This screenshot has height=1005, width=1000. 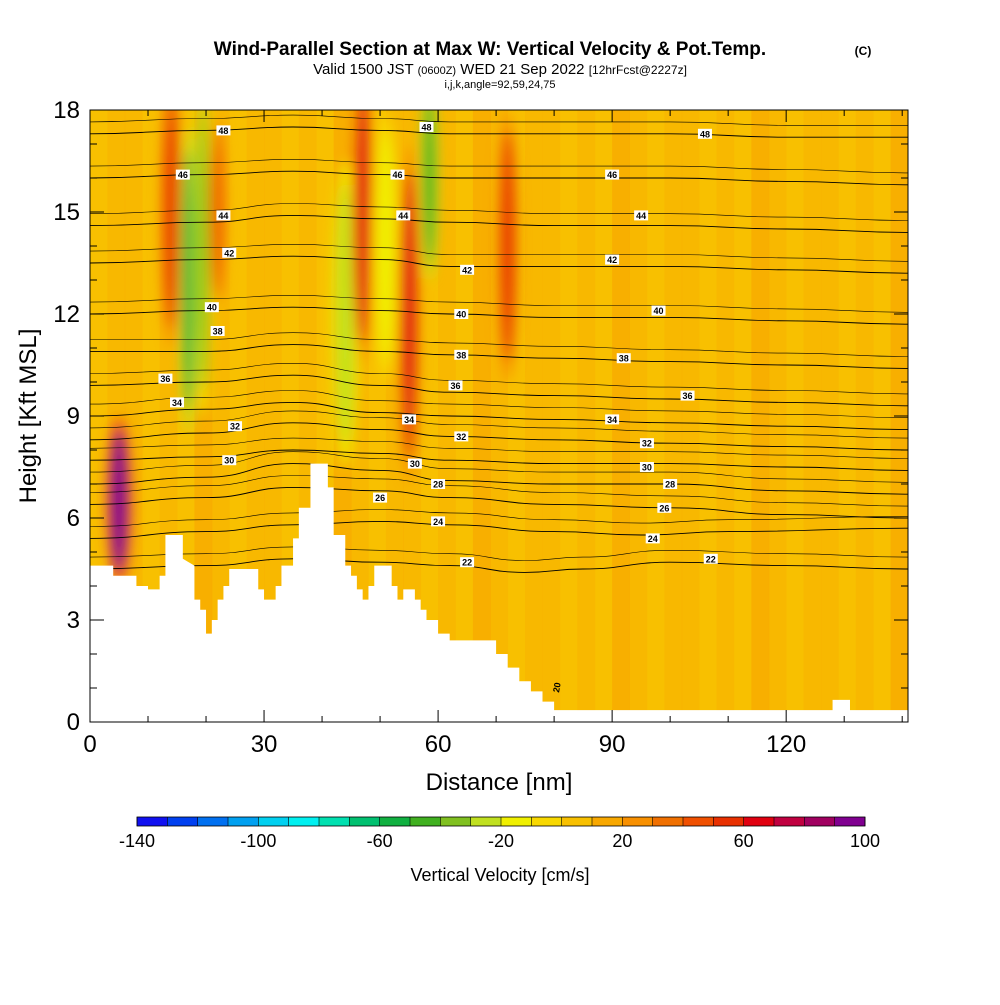 I want to click on contour-label: 42, so click(x=229, y=253).